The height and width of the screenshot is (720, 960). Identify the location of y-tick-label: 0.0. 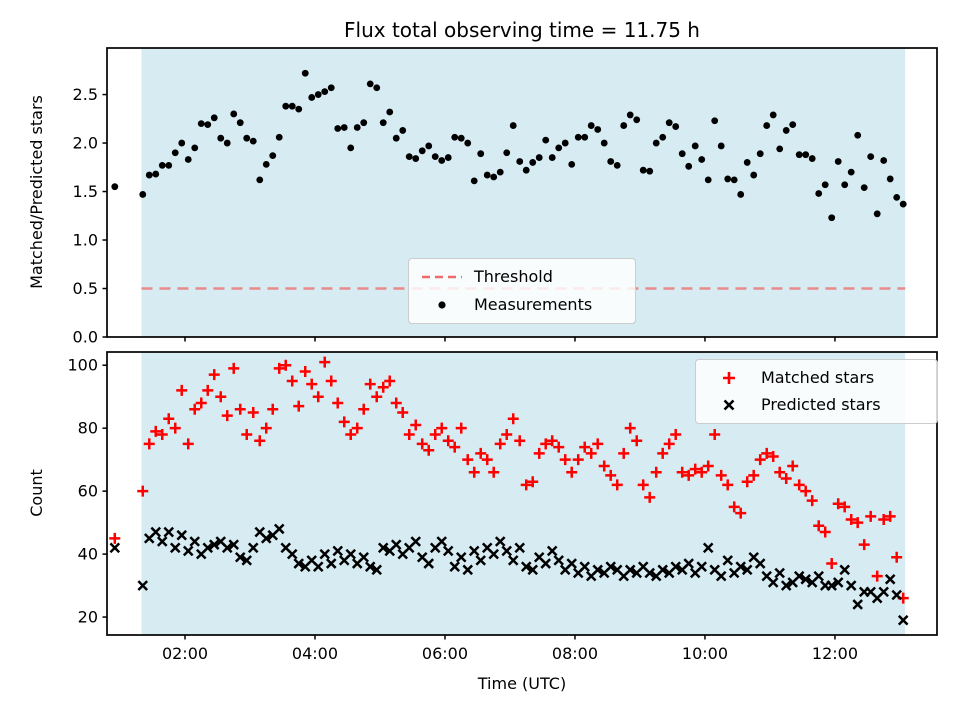
(85, 337).